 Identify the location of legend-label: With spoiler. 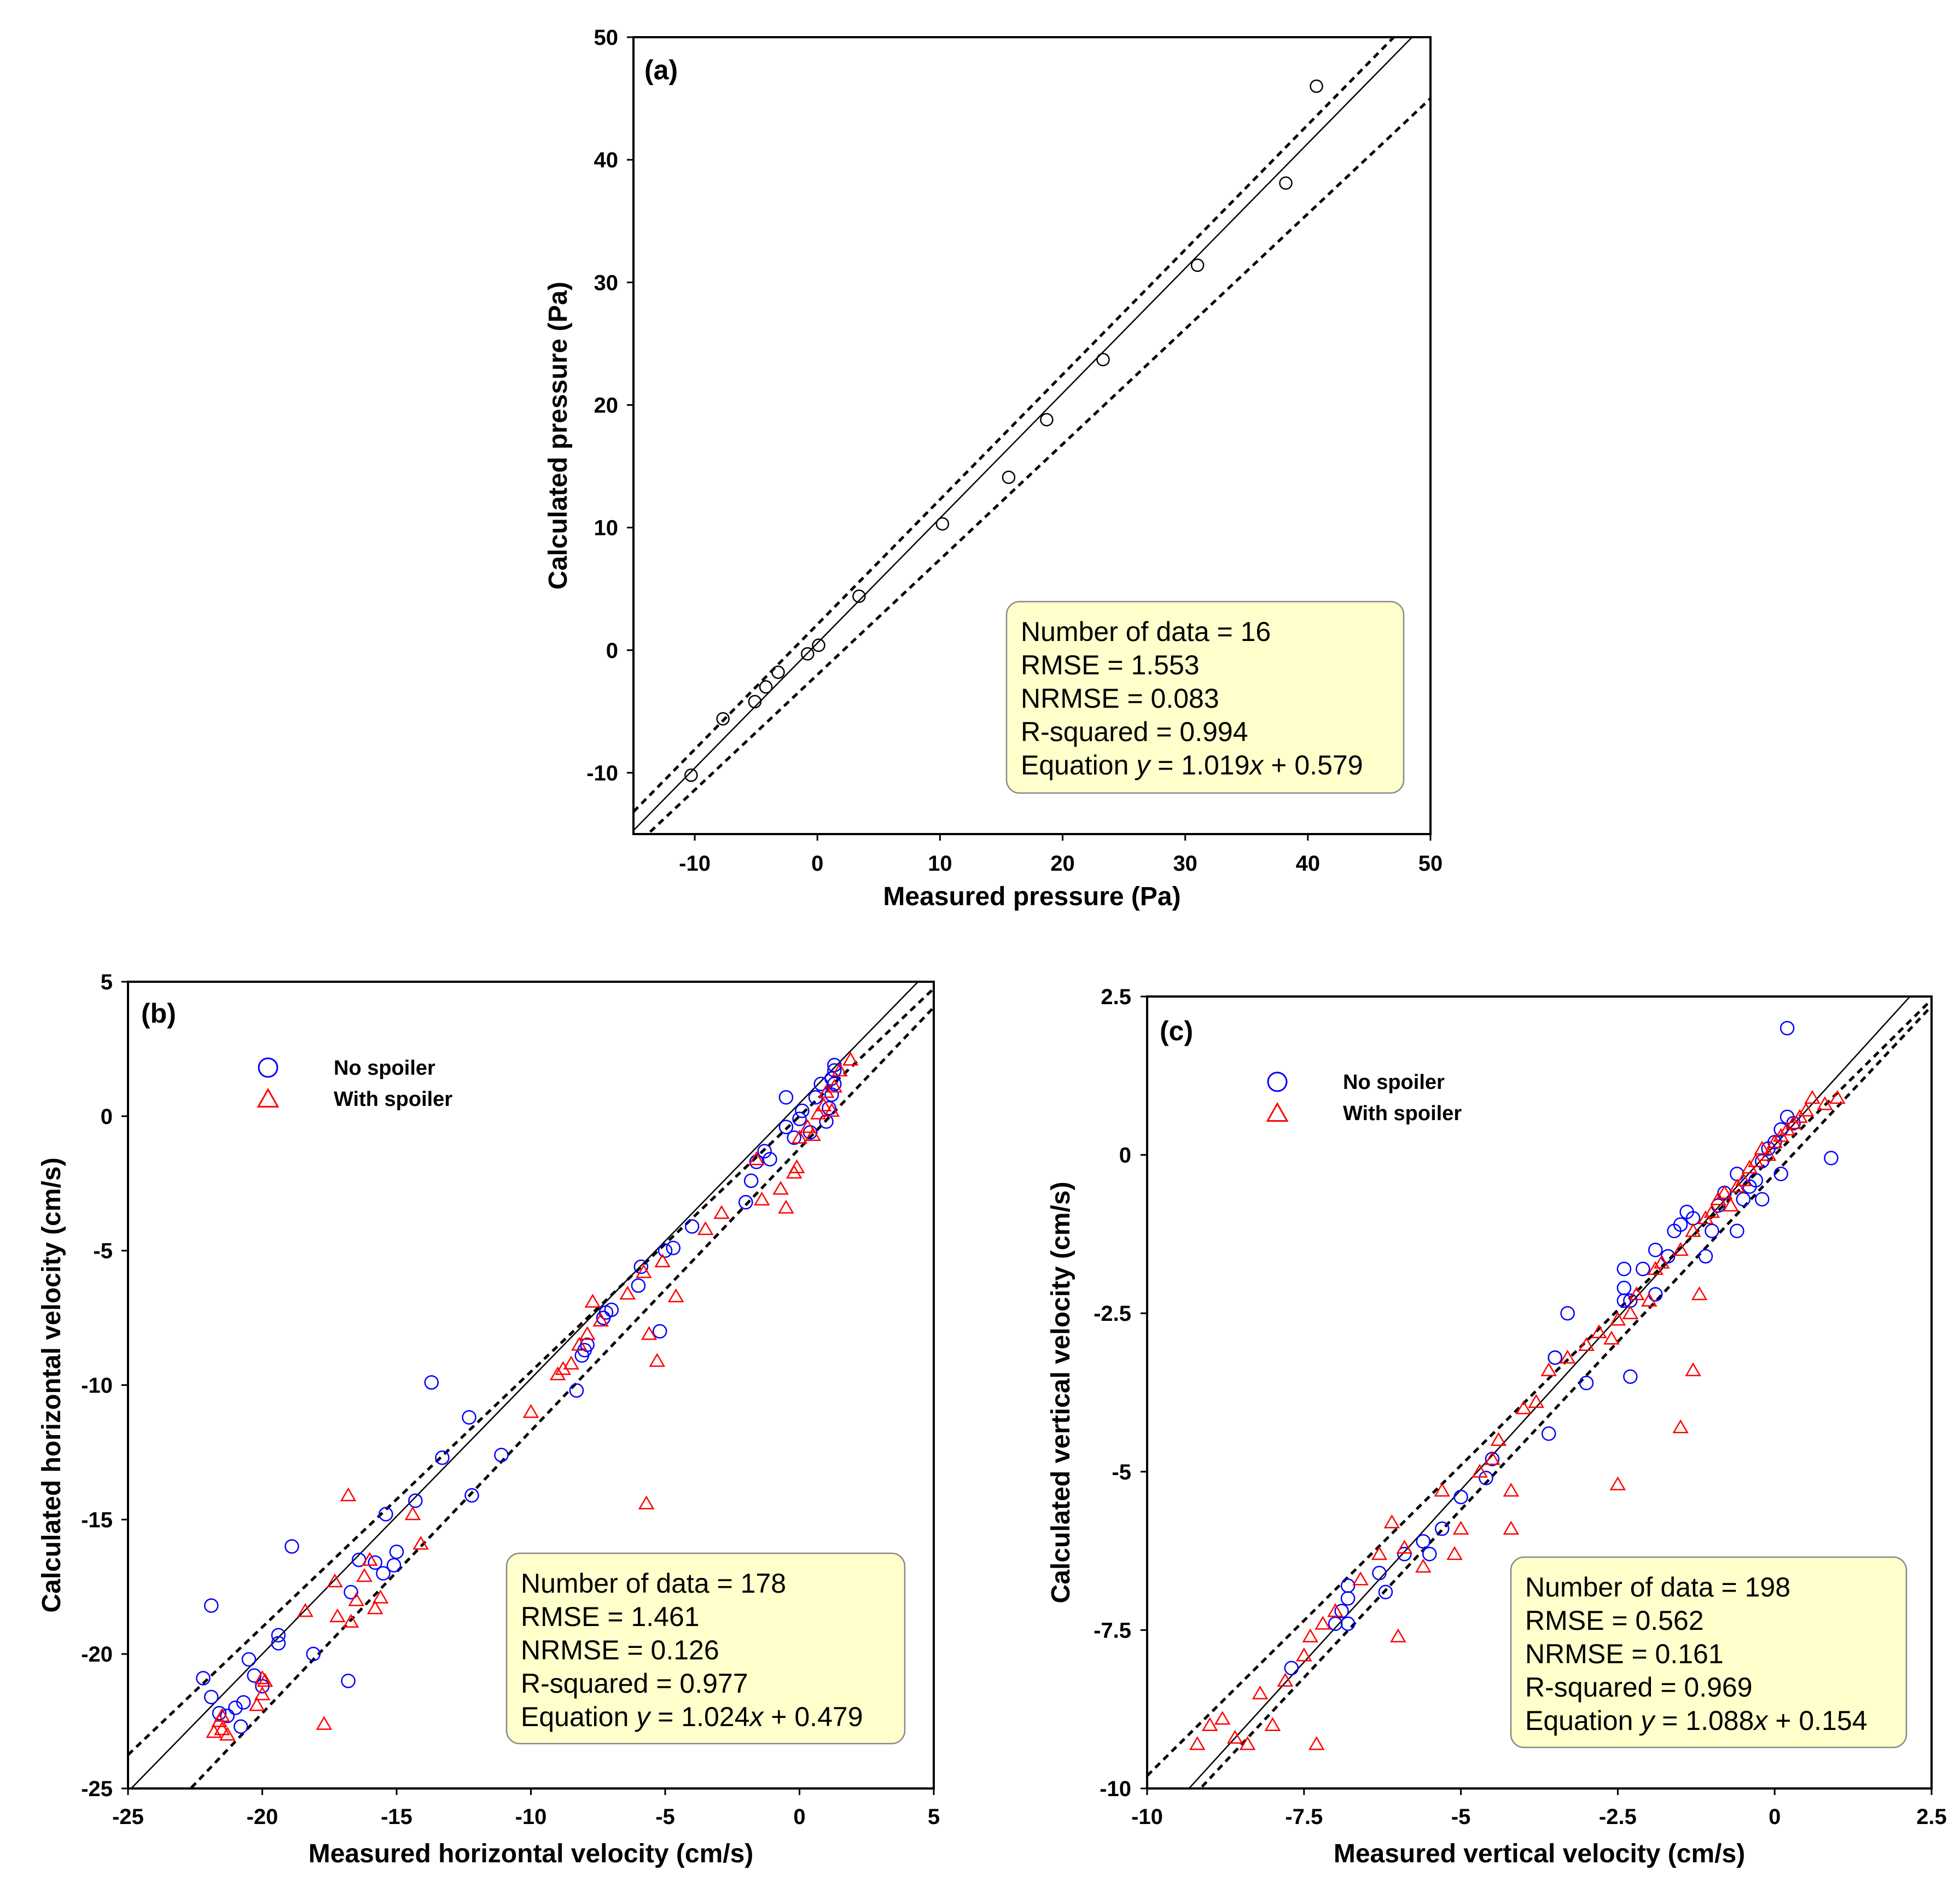
(1402, 1113).